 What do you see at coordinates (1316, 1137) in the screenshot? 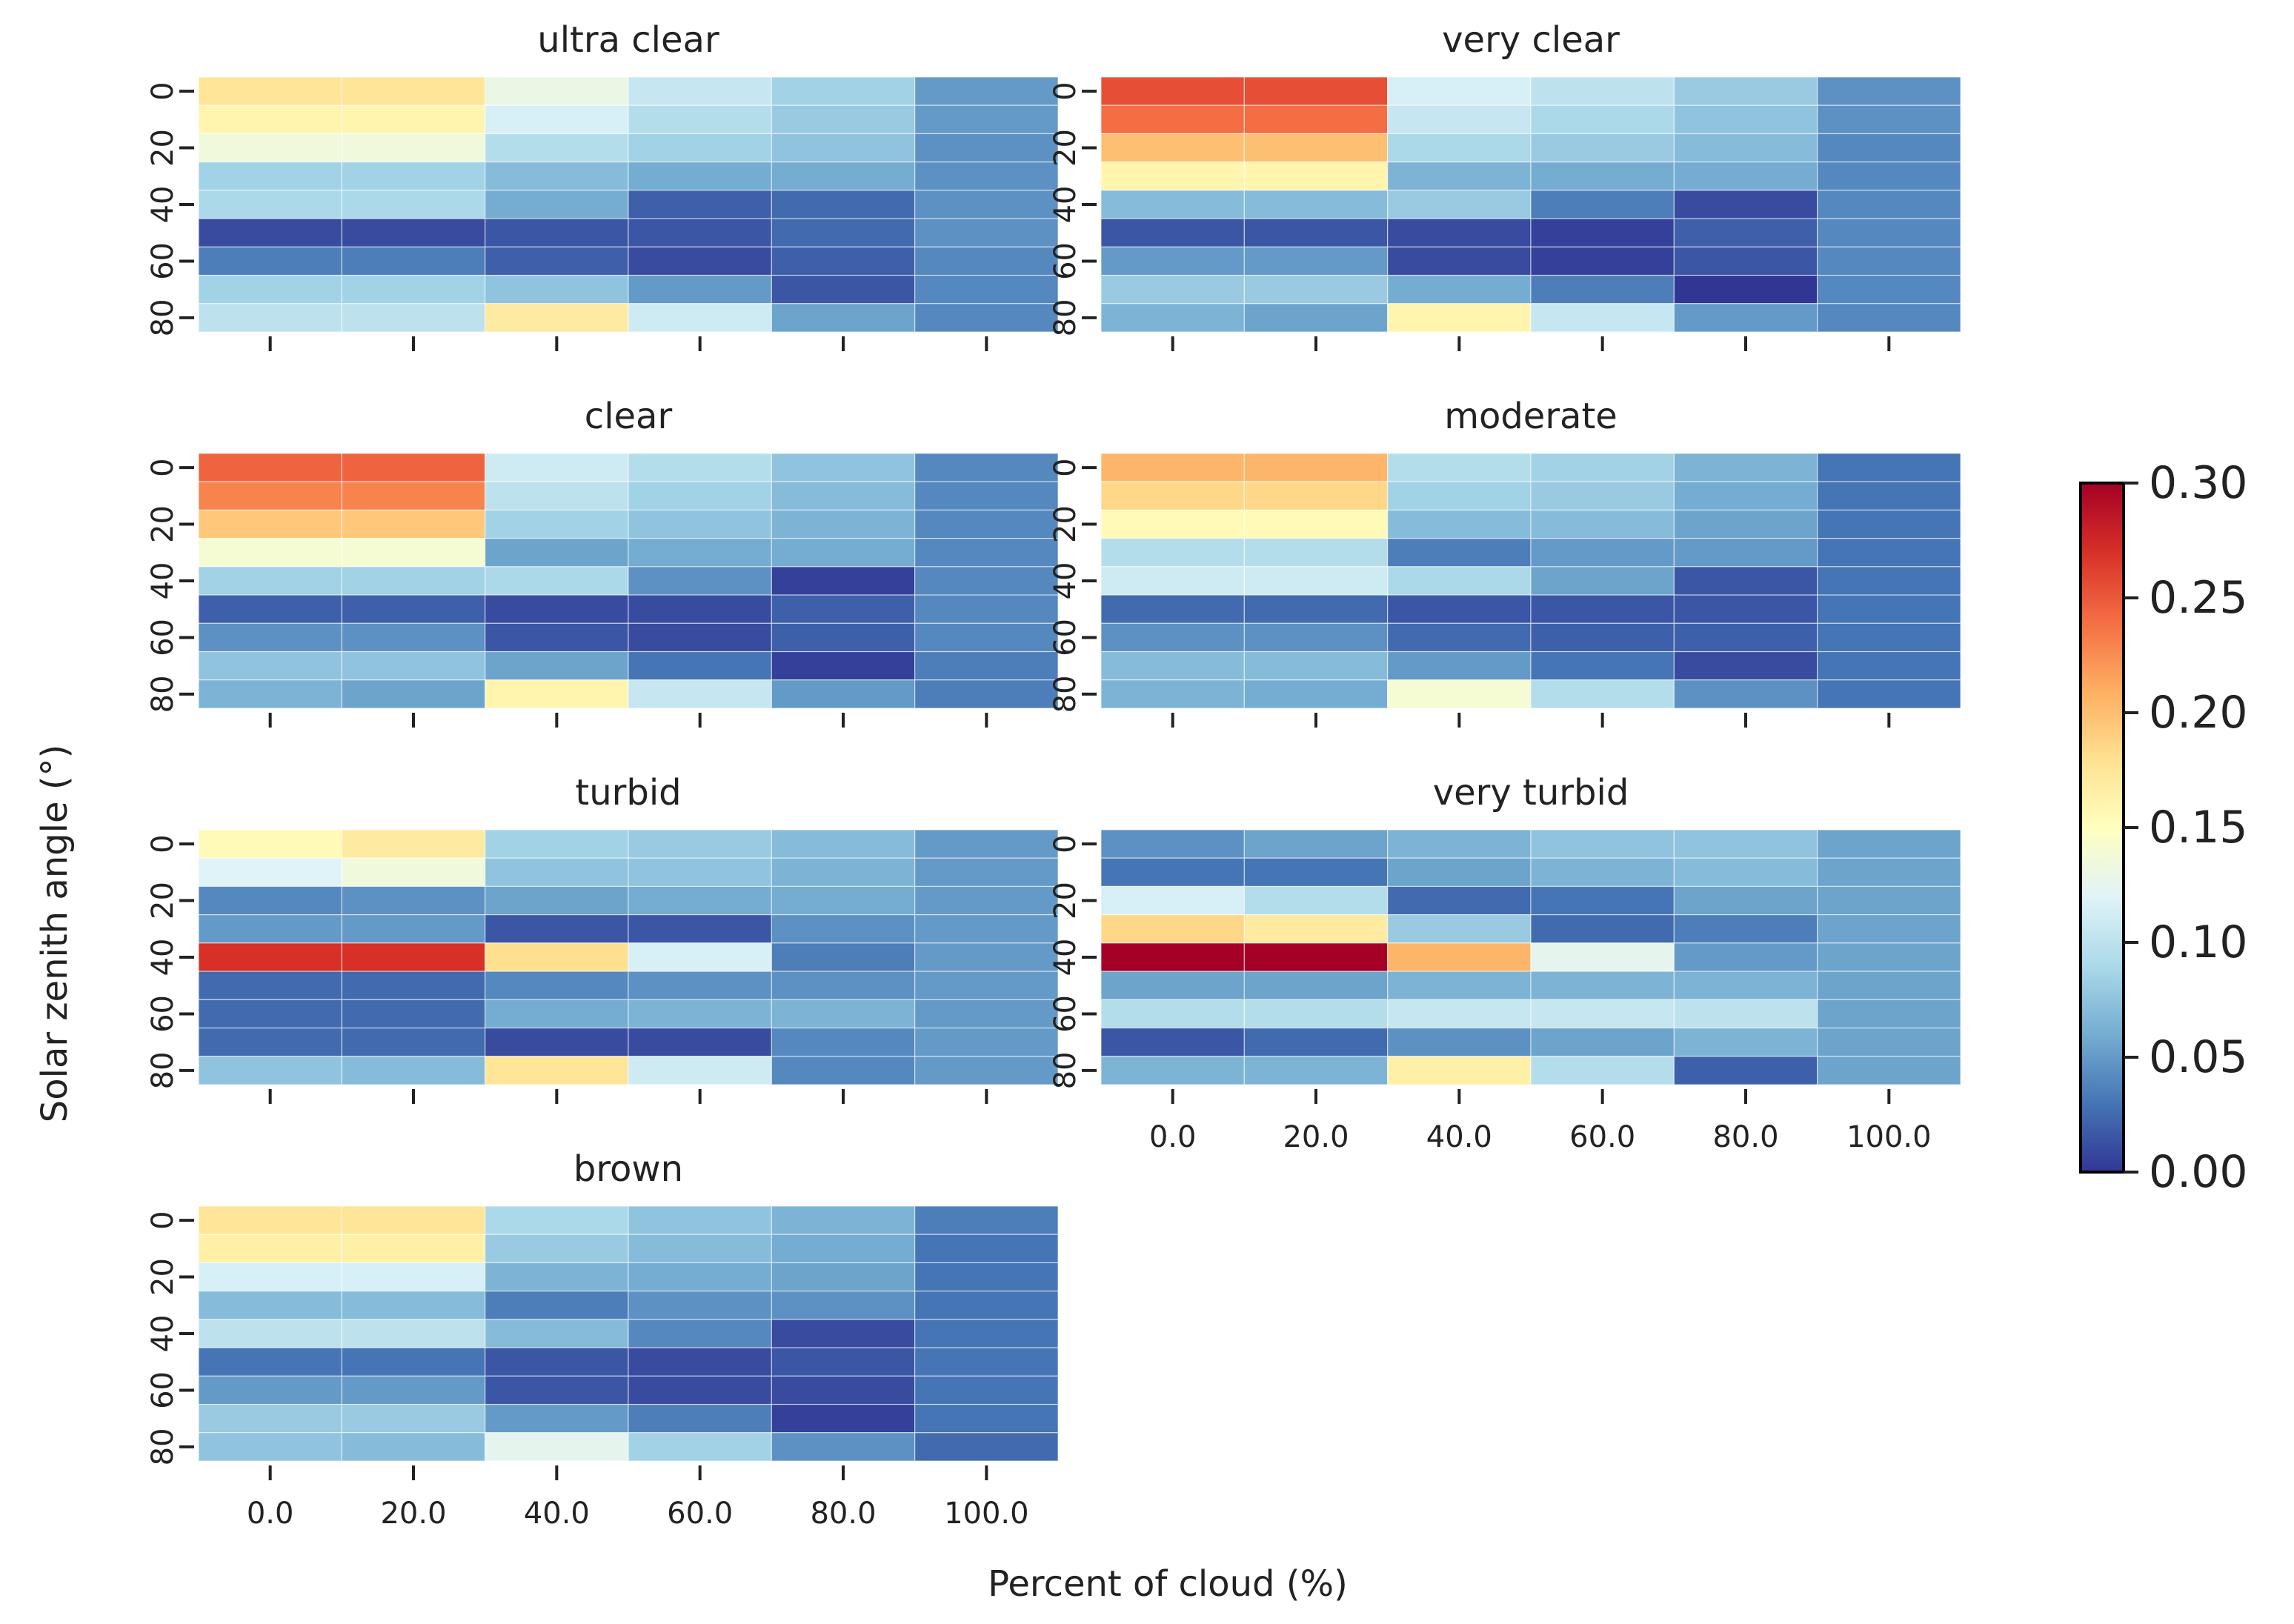
I see `x-tick-label: 20.0` at bounding box center [1316, 1137].